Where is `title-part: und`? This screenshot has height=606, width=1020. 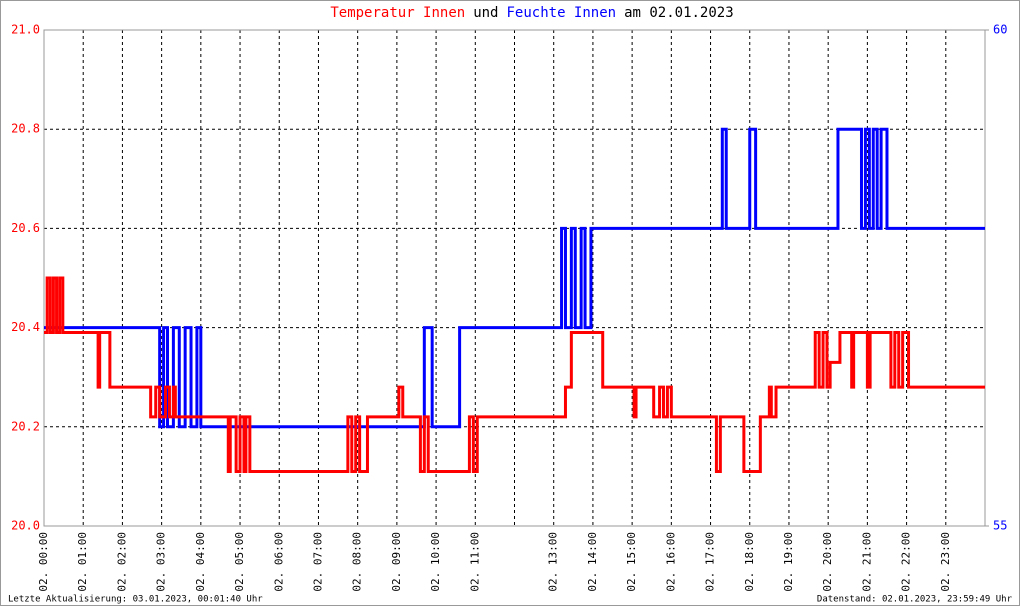 title-part: und is located at coordinates (485, 13).